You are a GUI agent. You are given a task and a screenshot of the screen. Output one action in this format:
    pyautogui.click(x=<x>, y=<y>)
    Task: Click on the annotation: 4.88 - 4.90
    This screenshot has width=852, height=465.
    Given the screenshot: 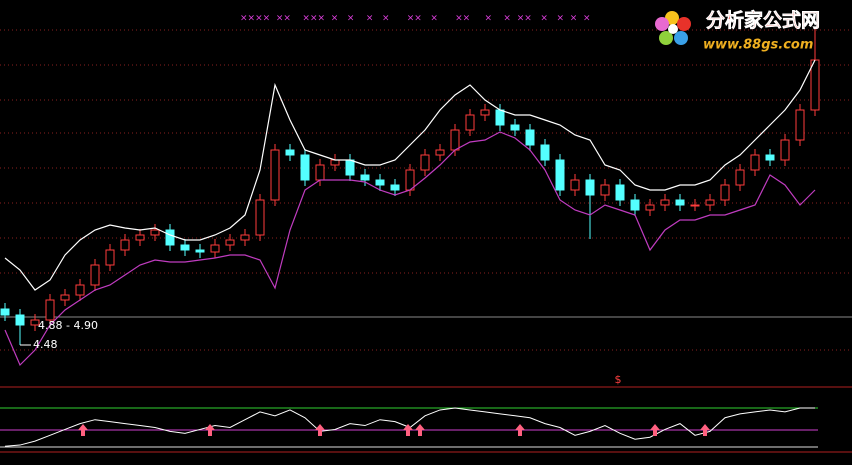 What is the action you would take?
    pyautogui.click(x=68, y=325)
    